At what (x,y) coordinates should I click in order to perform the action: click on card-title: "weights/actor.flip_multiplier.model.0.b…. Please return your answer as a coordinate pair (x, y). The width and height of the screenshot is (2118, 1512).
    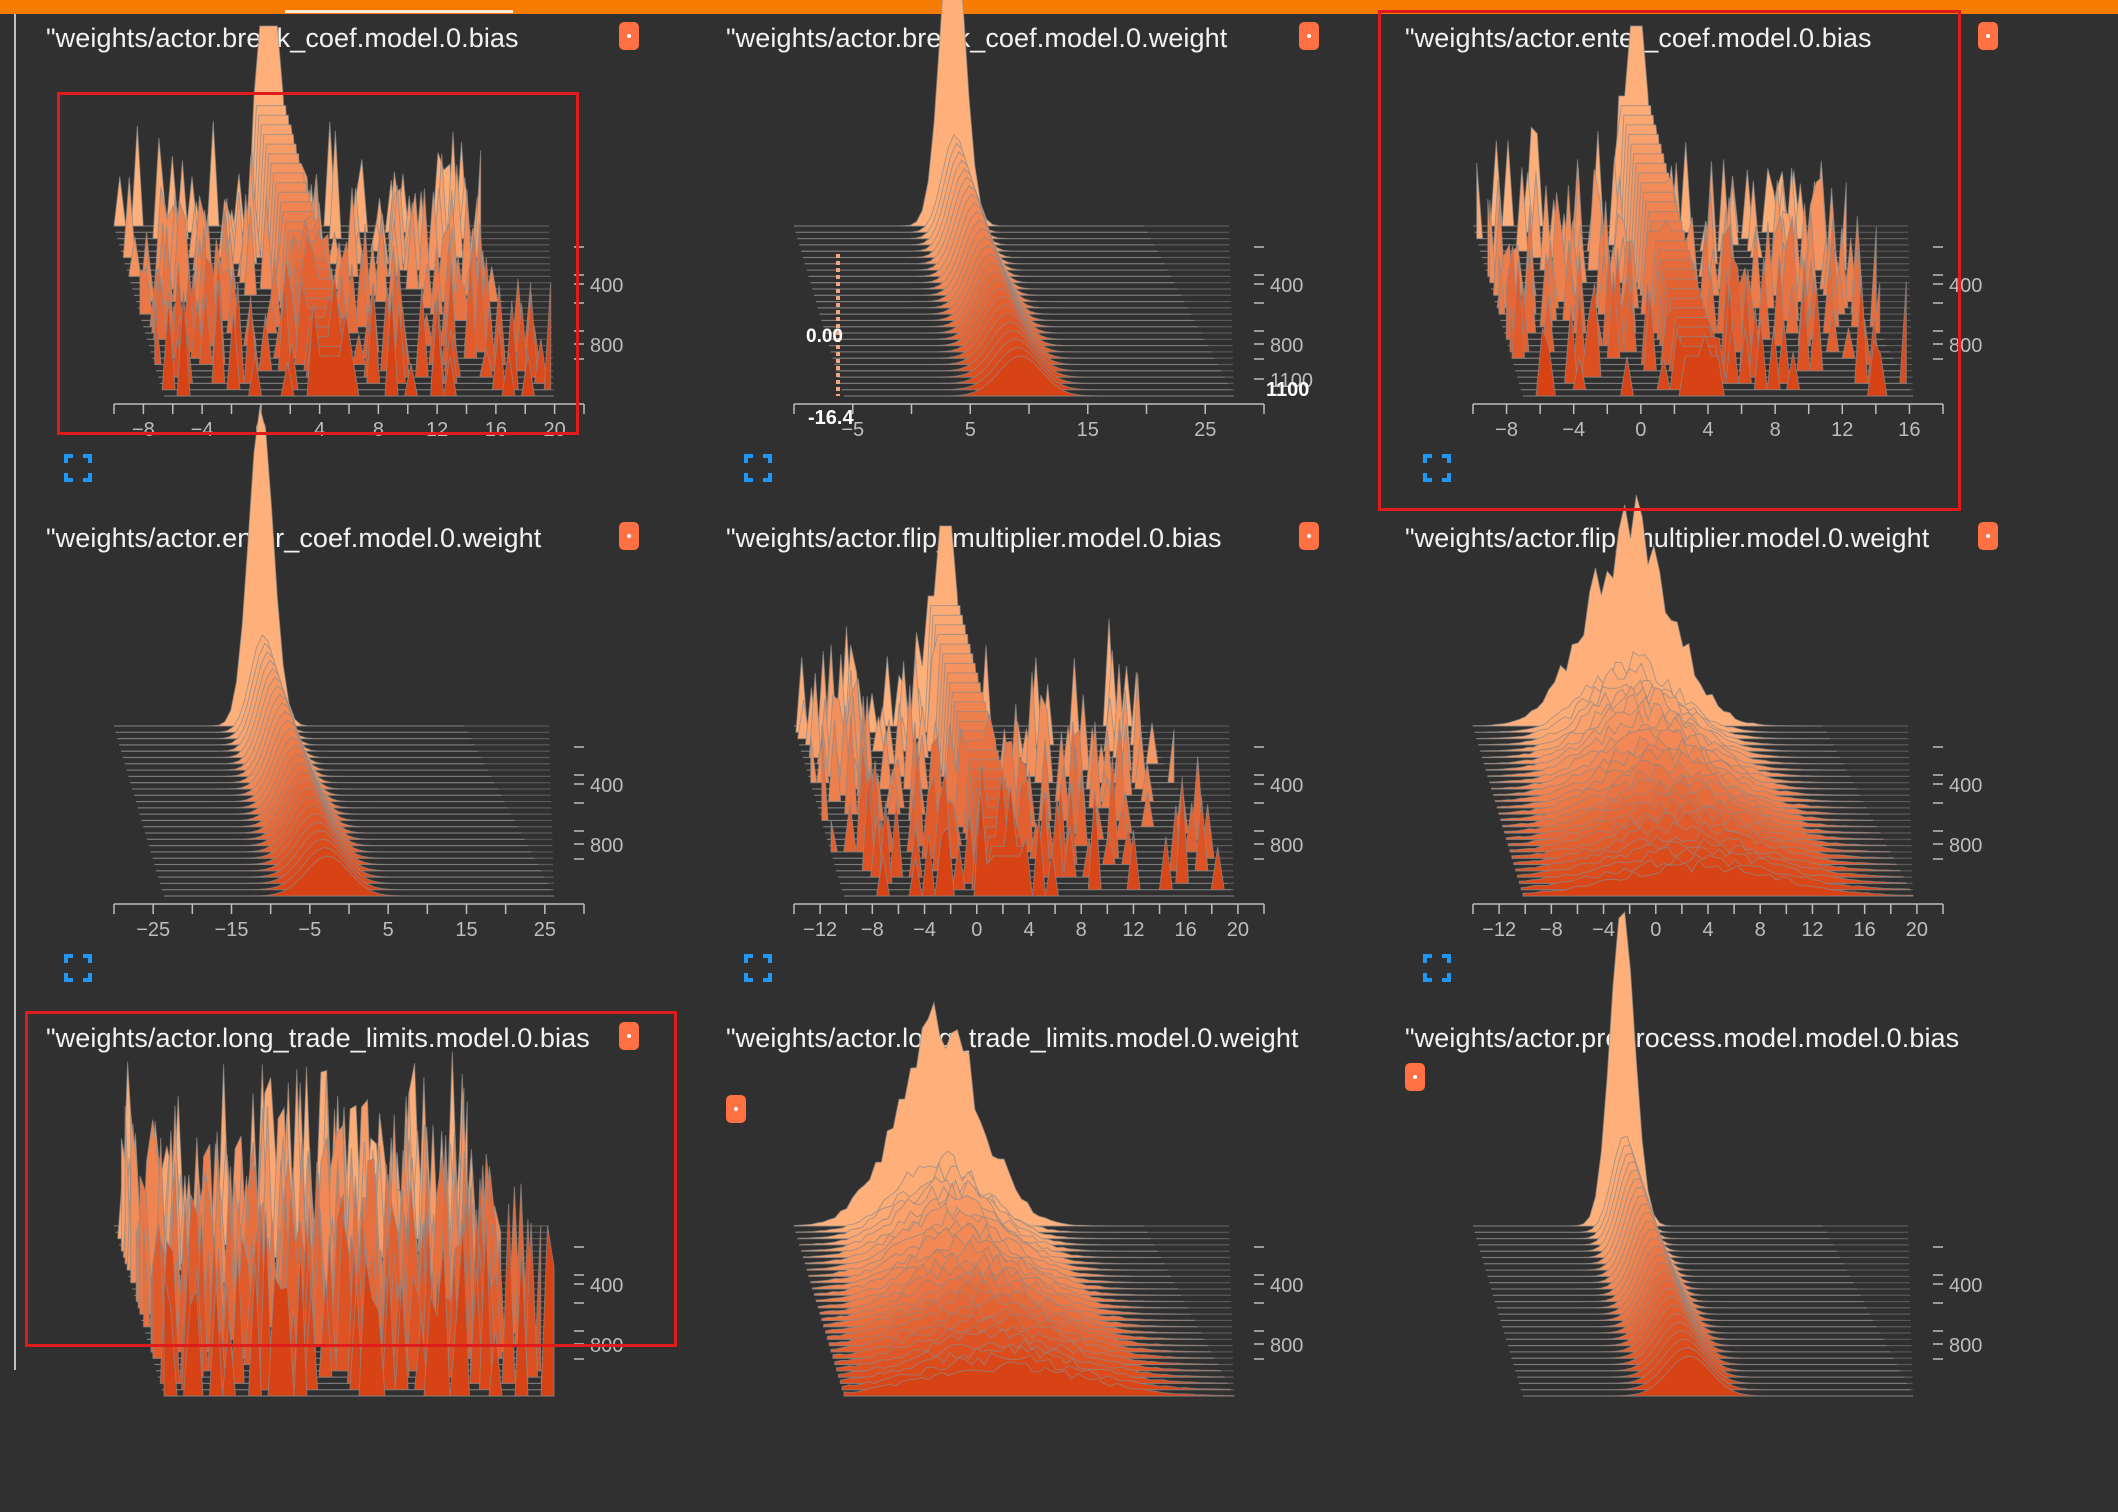
    Looking at the image, I should click on (974, 538).